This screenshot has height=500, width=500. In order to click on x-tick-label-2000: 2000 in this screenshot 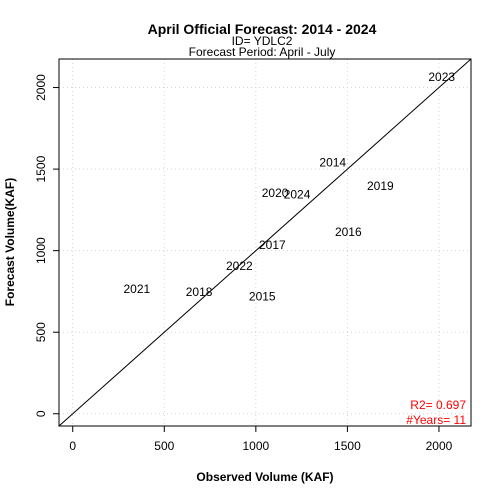, I will do `click(439, 446)`.